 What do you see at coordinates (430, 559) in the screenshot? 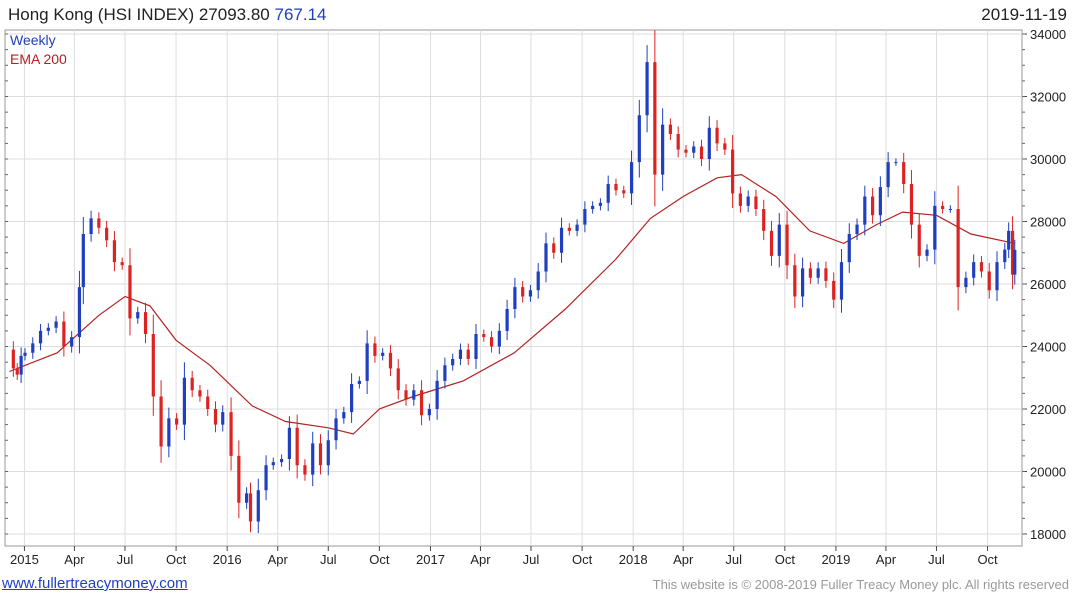
I see `x-tick-label: 2017` at bounding box center [430, 559].